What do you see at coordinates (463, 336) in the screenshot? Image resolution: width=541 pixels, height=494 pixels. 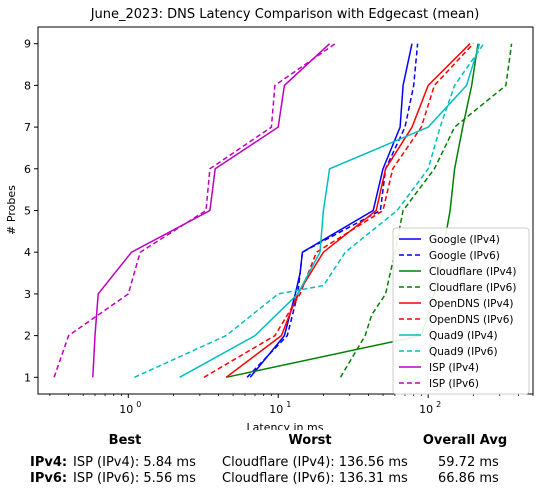 I see `legend-label-6: Quad9 (IPv4)` at bounding box center [463, 336].